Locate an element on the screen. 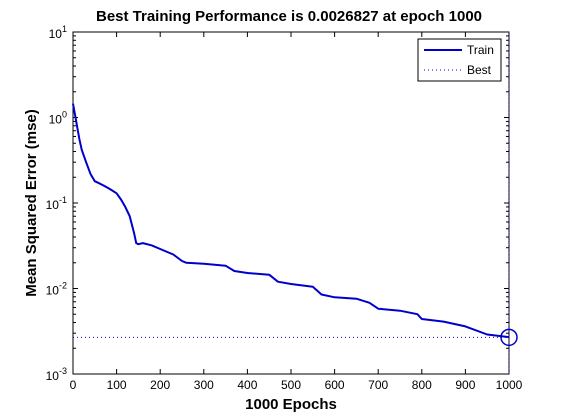 The image size is (561, 420). x-tick-labels: 0 100 200 300 400 500 600 700 800 900 1000 is located at coordinates (296, 385).